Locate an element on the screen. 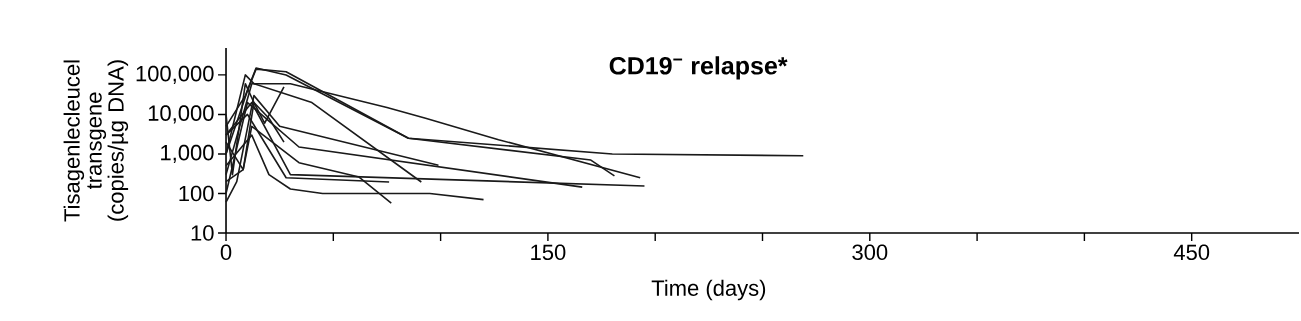 This screenshot has height=321, width=1301. x-tick-label: 450 is located at coordinates (1191, 252).